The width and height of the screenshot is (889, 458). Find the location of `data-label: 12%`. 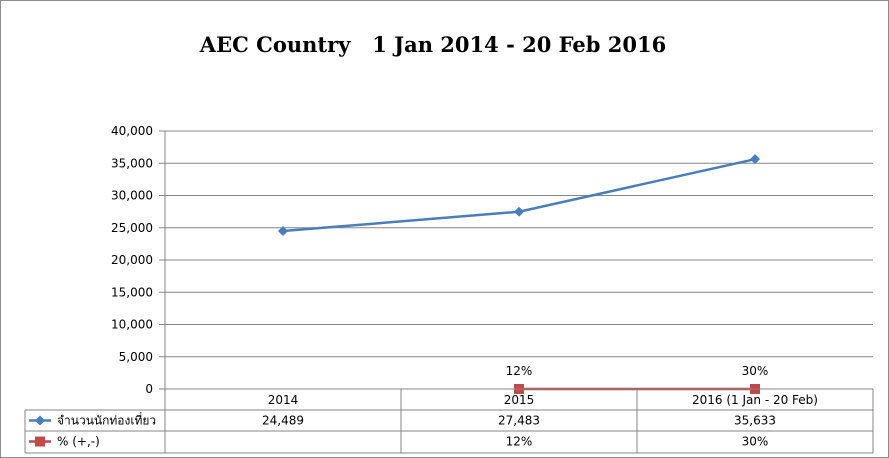

data-label: 12% is located at coordinates (519, 371).